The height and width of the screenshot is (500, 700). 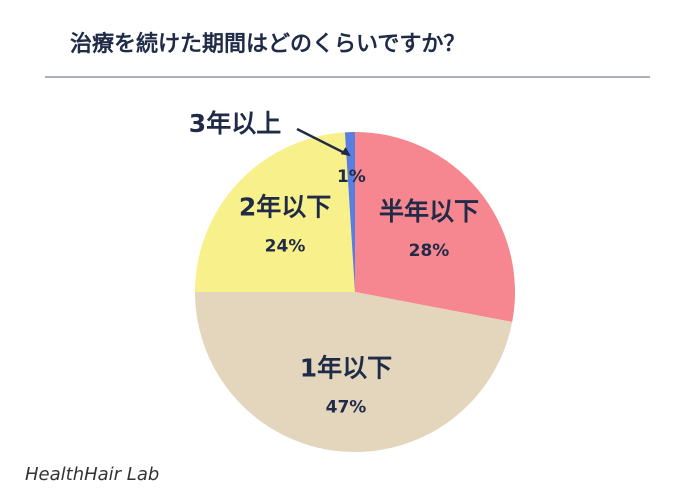 I want to click on value-label: 28%, so click(x=429, y=251).